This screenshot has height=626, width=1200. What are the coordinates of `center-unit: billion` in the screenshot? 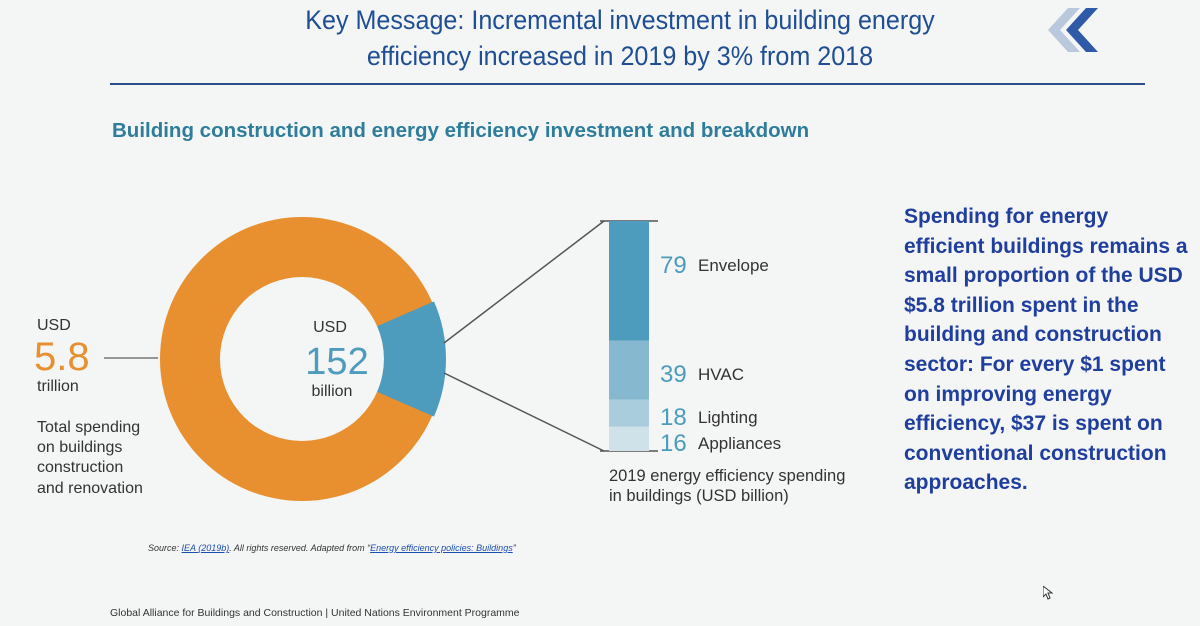 It's located at (332, 391).